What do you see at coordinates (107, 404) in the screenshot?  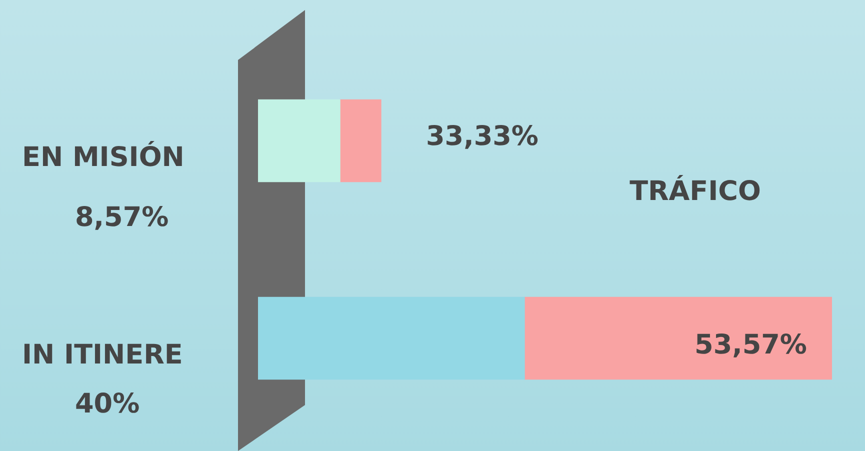 I see `text: 40%` at bounding box center [107, 404].